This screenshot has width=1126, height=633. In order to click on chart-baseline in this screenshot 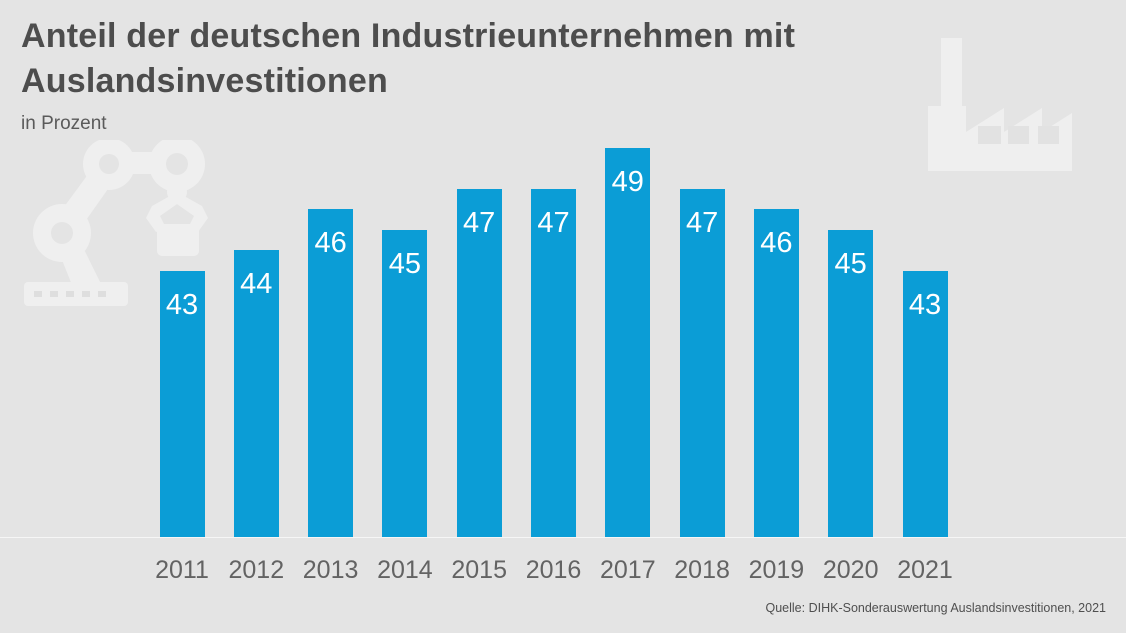, I will do `click(563, 537)`.